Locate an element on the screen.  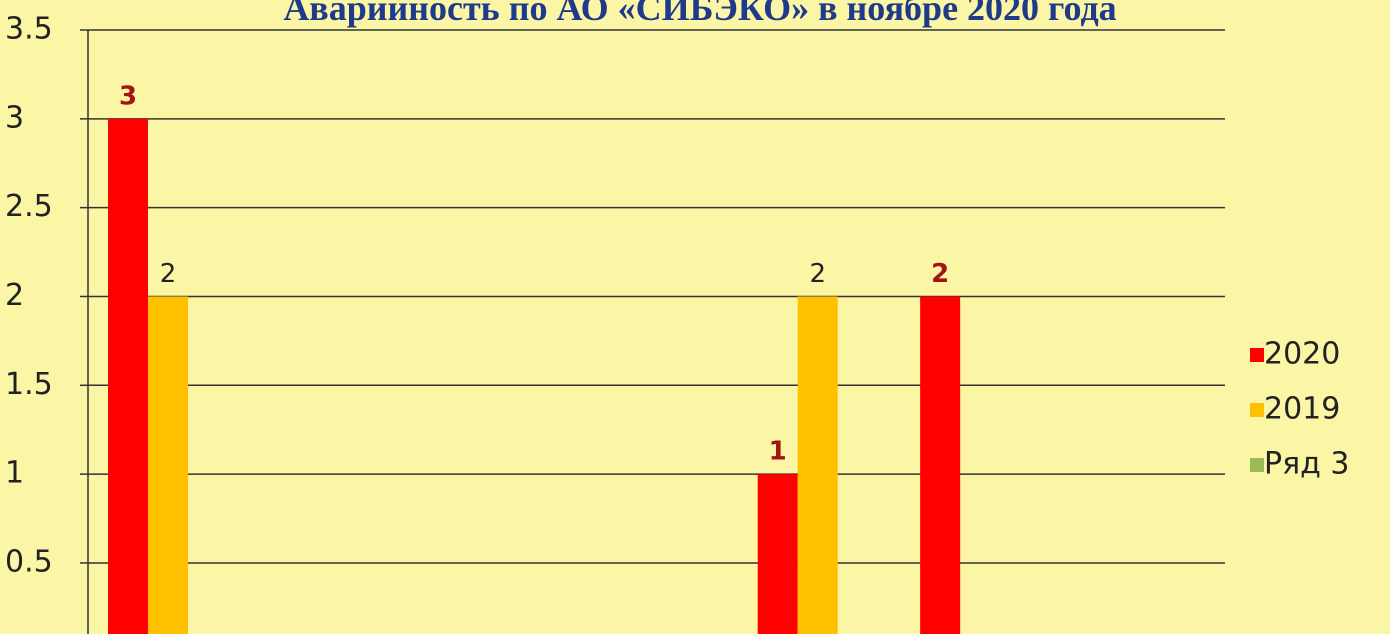
y-tick-label: 1.5 is located at coordinates (29, 384).